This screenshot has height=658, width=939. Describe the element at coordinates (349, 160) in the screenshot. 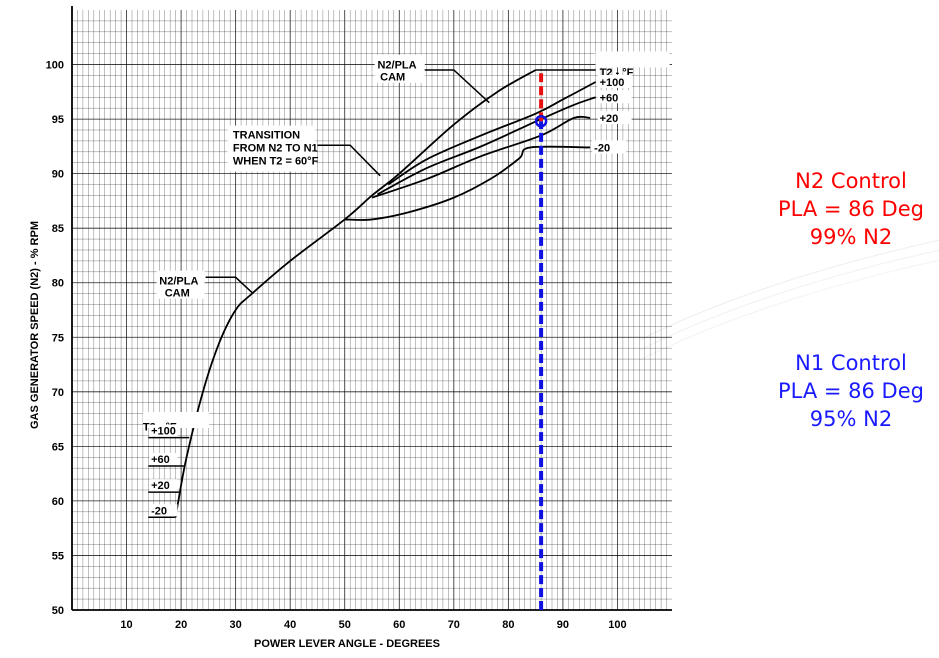

I see `annotation-transition-leader` at that location.